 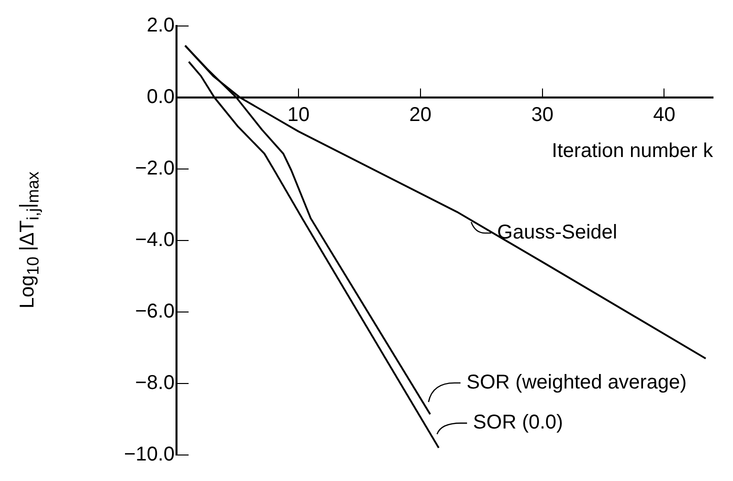 What do you see at coordinates (420, 115) in the screenshot?
I see `x-tick-label: 20` at bounding box center [420, 115].